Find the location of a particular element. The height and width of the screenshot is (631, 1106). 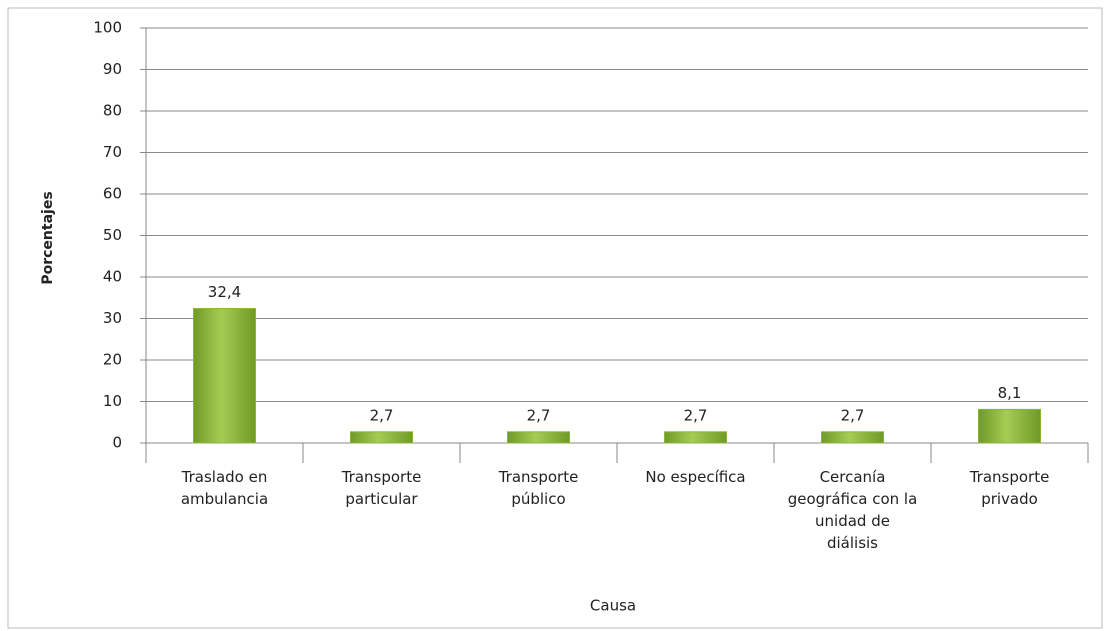

y-tick-label: 90 is located at coordinates (112, 69).